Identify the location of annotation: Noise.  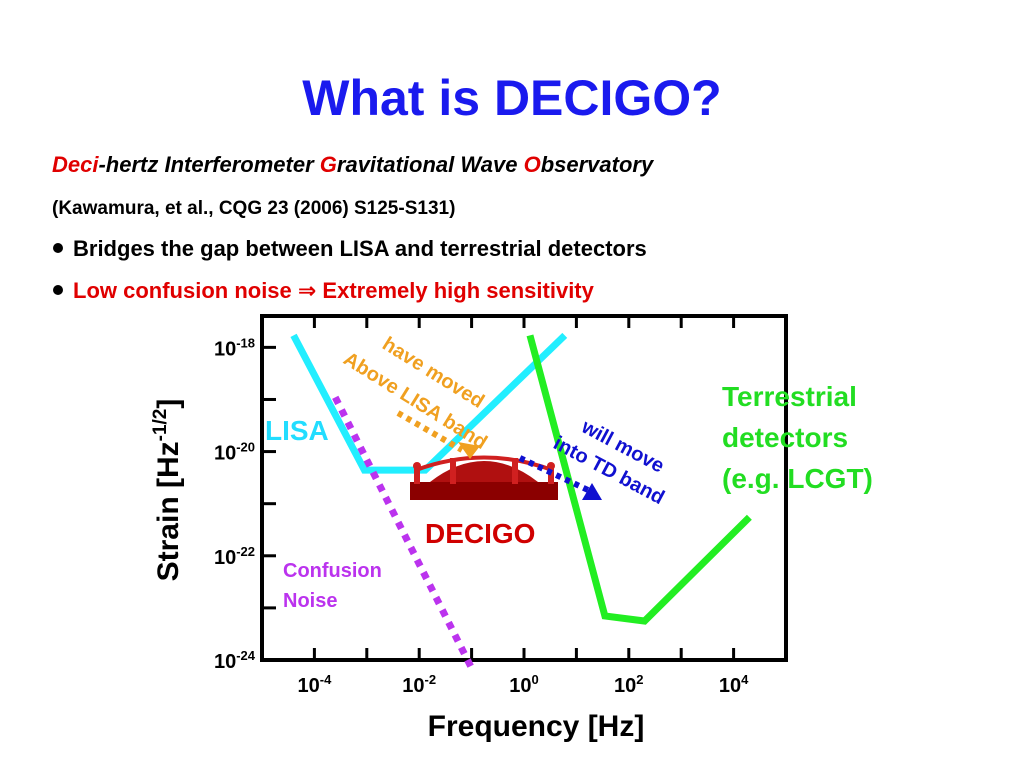
(310, 601).